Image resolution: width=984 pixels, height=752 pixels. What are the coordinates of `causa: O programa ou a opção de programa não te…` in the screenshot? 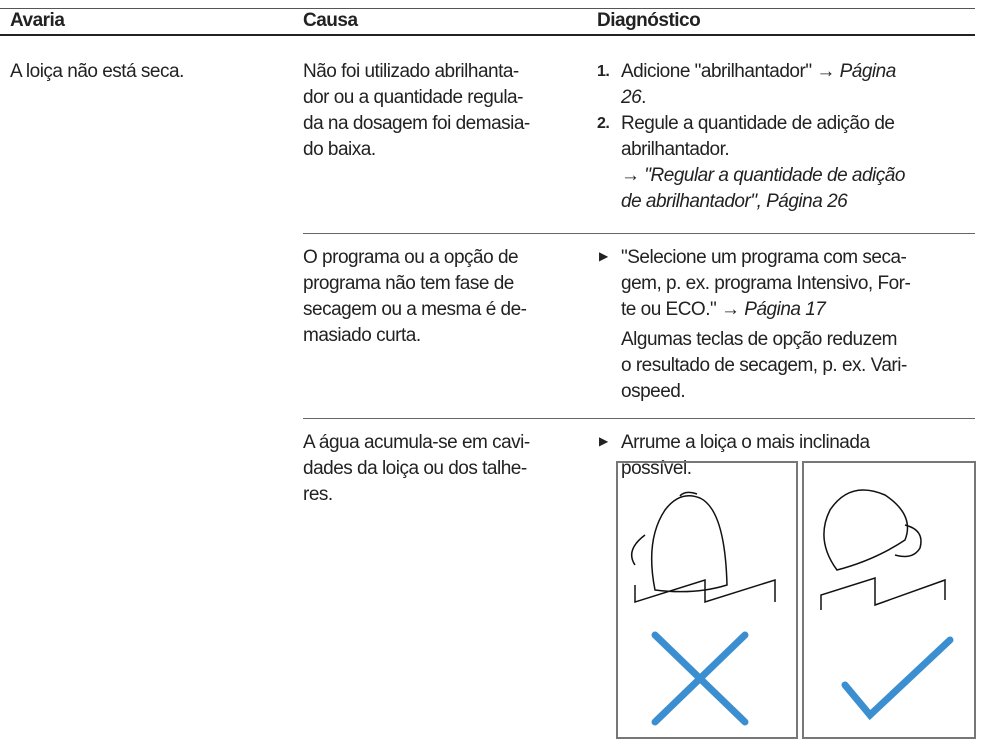 It's located at (415, 296).